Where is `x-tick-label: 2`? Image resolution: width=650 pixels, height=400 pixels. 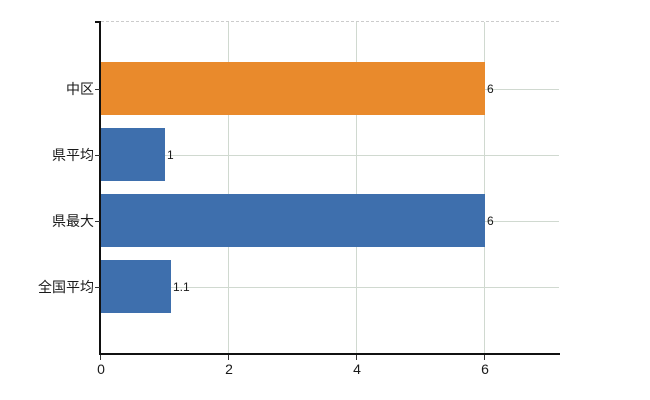
x-tick-label: 2 is located at coordinates (229, 369).